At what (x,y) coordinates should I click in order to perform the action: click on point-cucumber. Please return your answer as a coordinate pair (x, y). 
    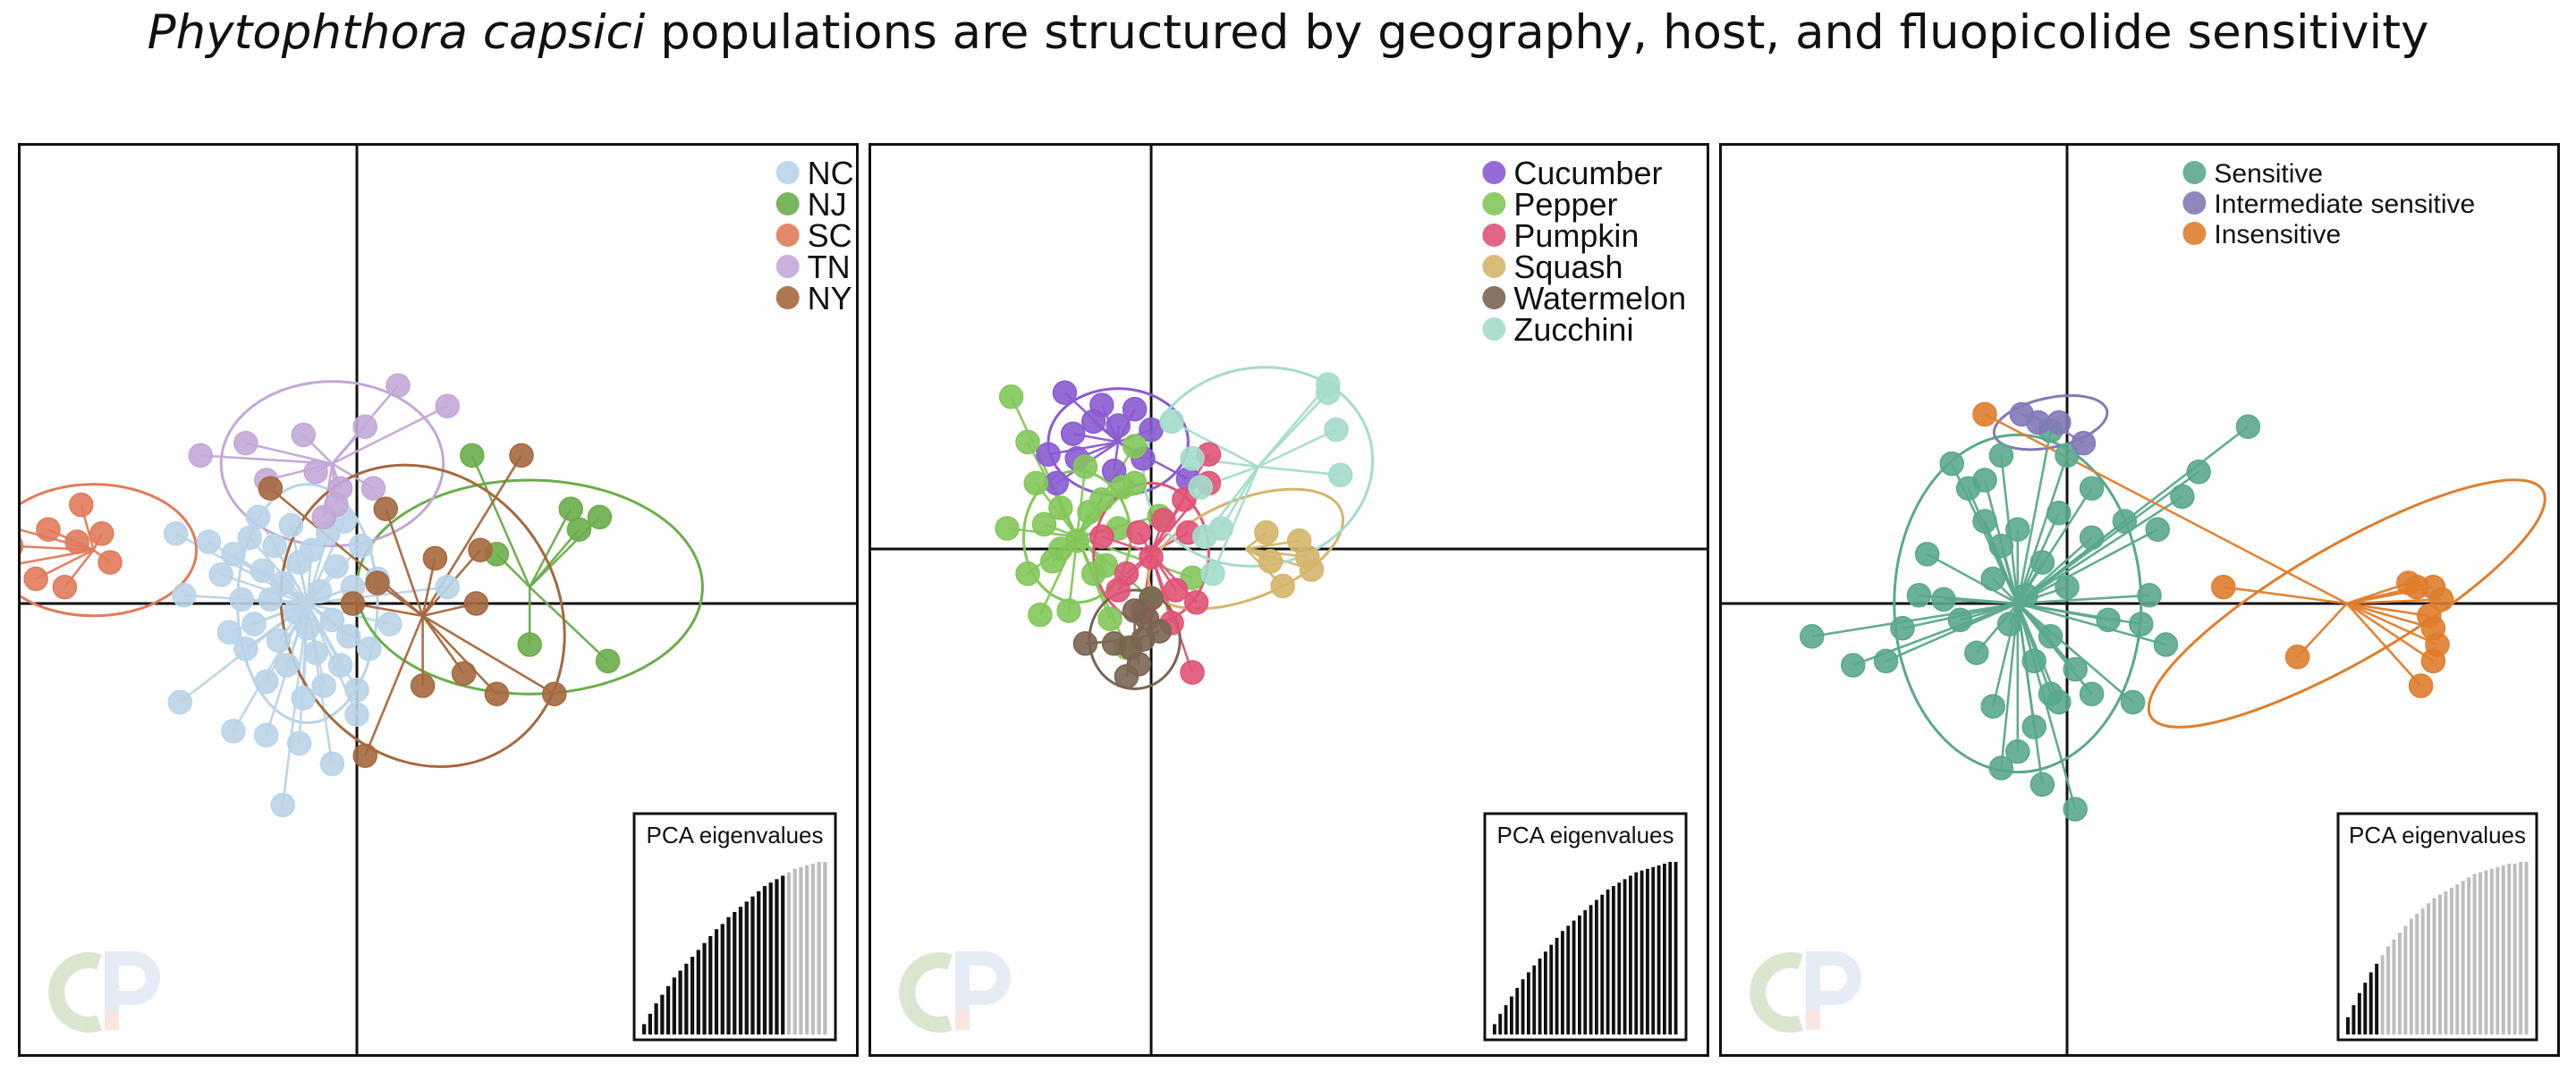
    Looking at the image, I should click on (1065, 392).